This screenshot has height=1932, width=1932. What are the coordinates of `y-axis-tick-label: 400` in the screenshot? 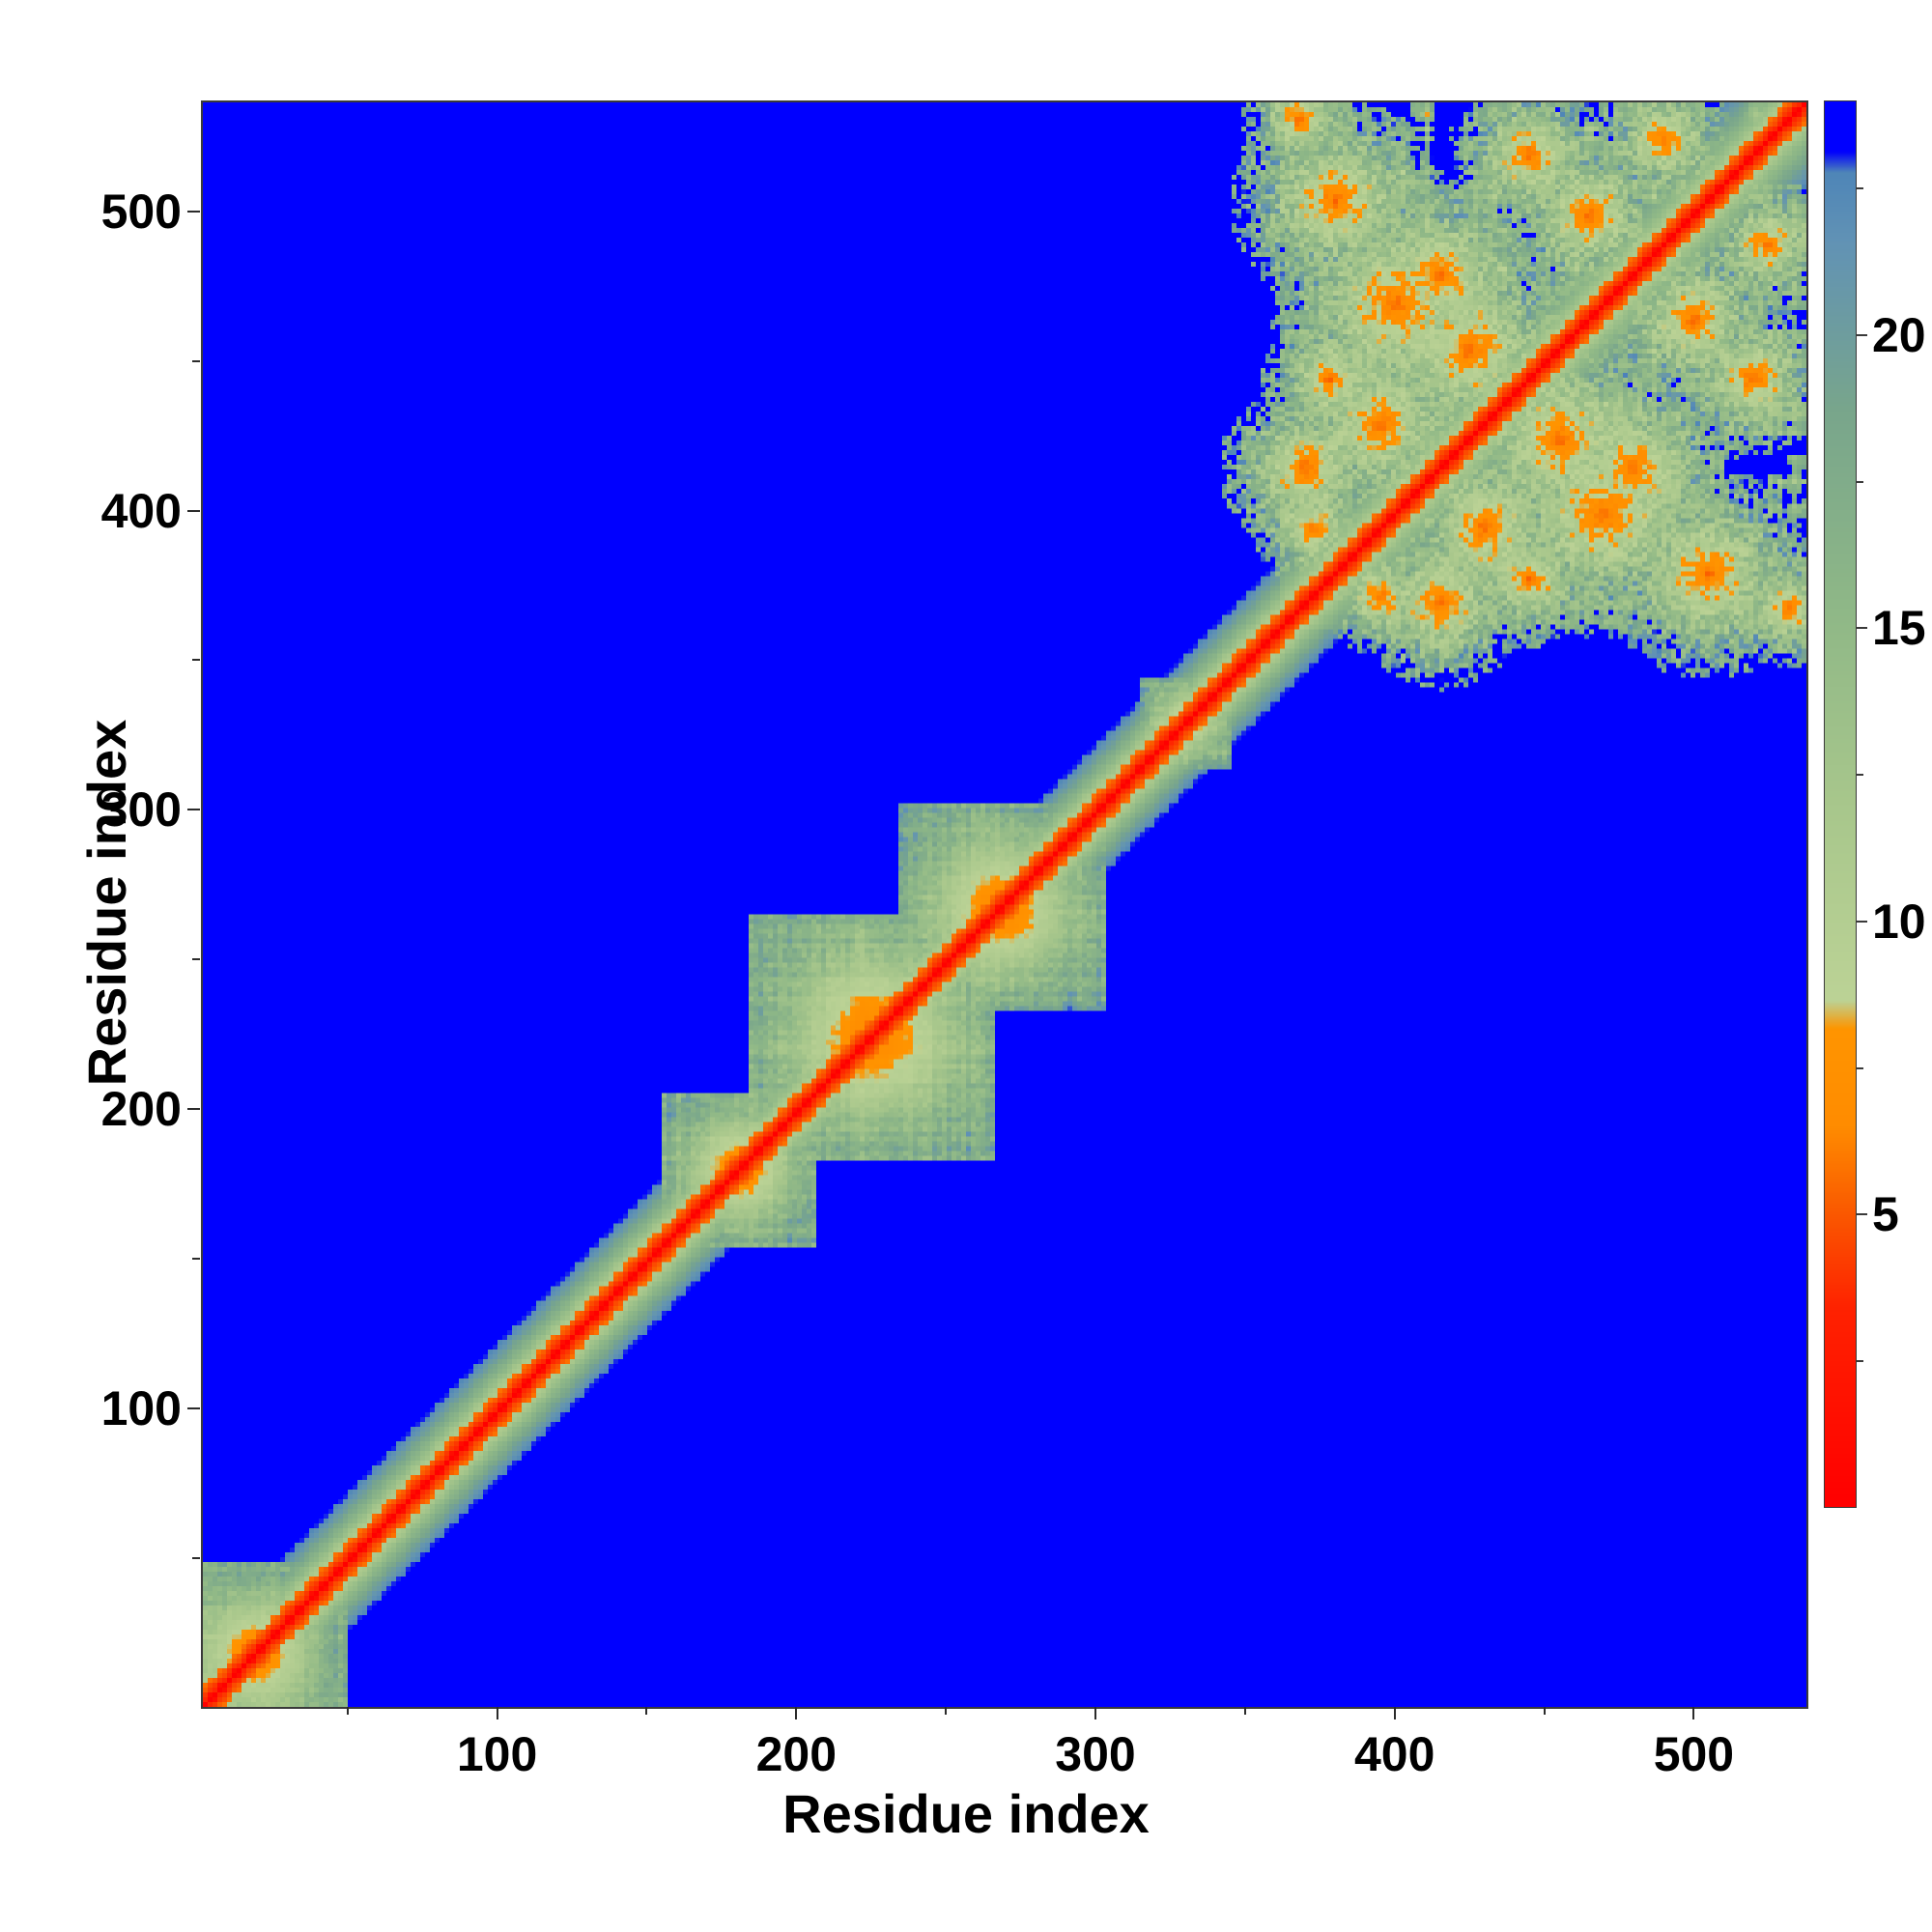 It's located at (141, 510).